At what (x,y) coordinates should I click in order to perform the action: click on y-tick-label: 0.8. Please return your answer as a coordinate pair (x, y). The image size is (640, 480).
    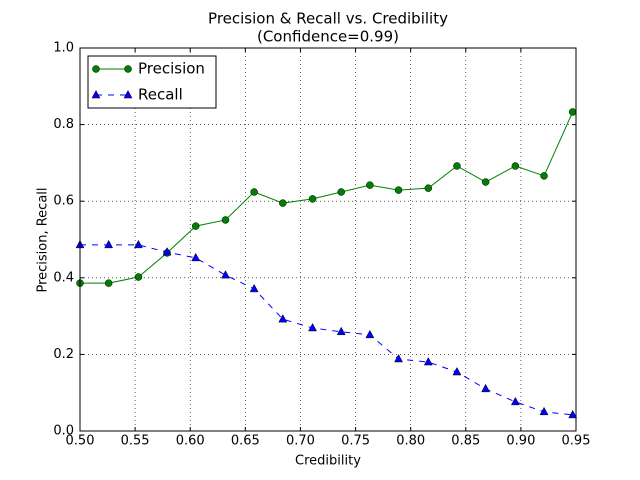
    Looking at the image, I should click on (63, 124).